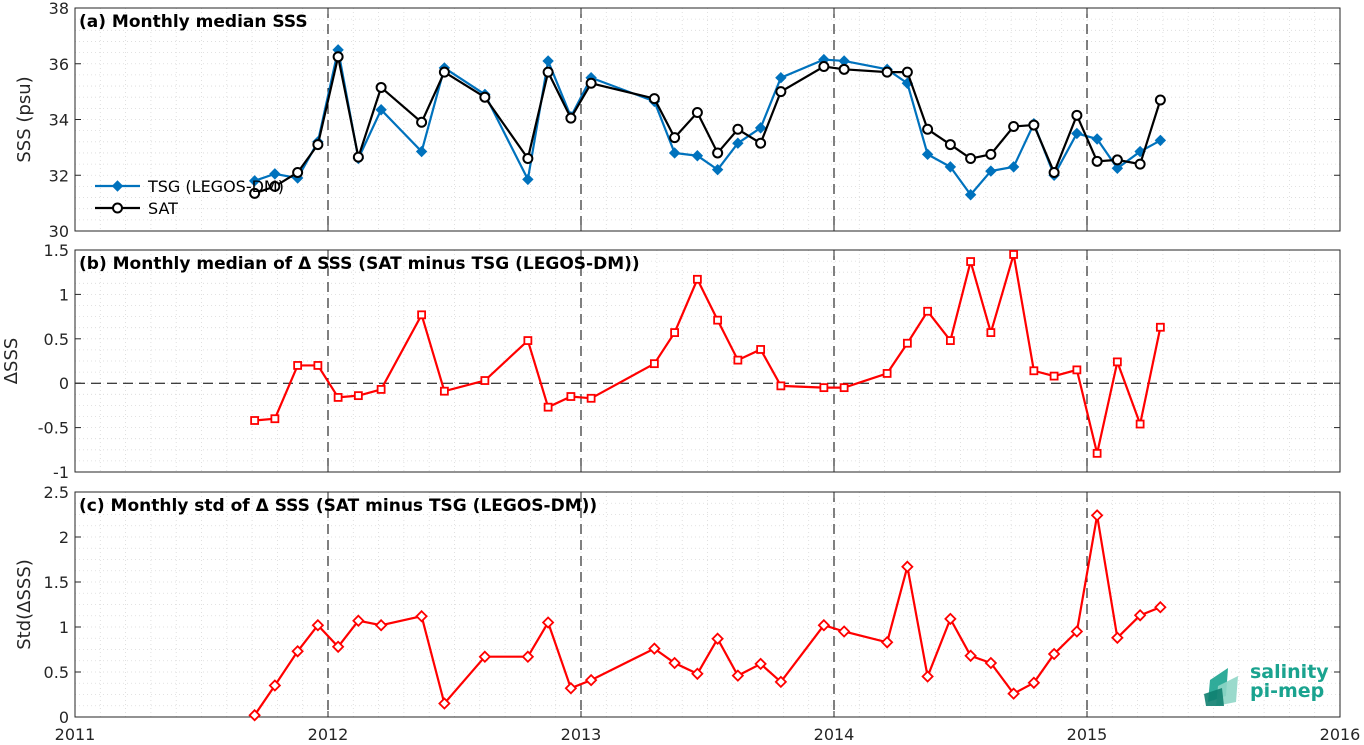 This screenshot has width=1364, height=745. I want to click on x-tick-label: 2011, so click(75, 734).